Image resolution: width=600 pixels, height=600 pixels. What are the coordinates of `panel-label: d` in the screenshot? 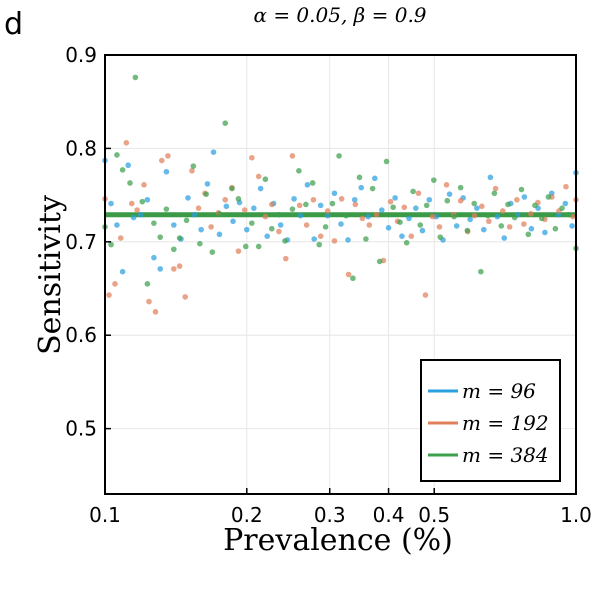 It's located at (13, 24).